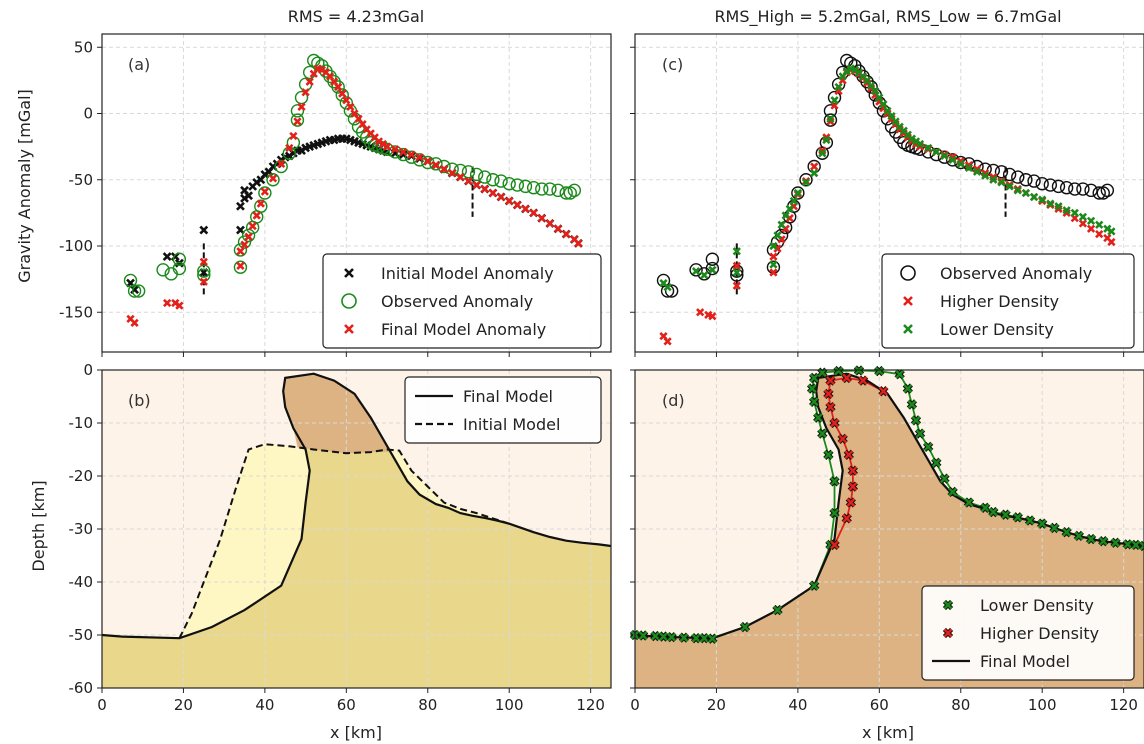  What do you see at coordinates (672, 64) in the screenshot?
I see `panel-tag-c: (c)` at bounding box center [672, 64].